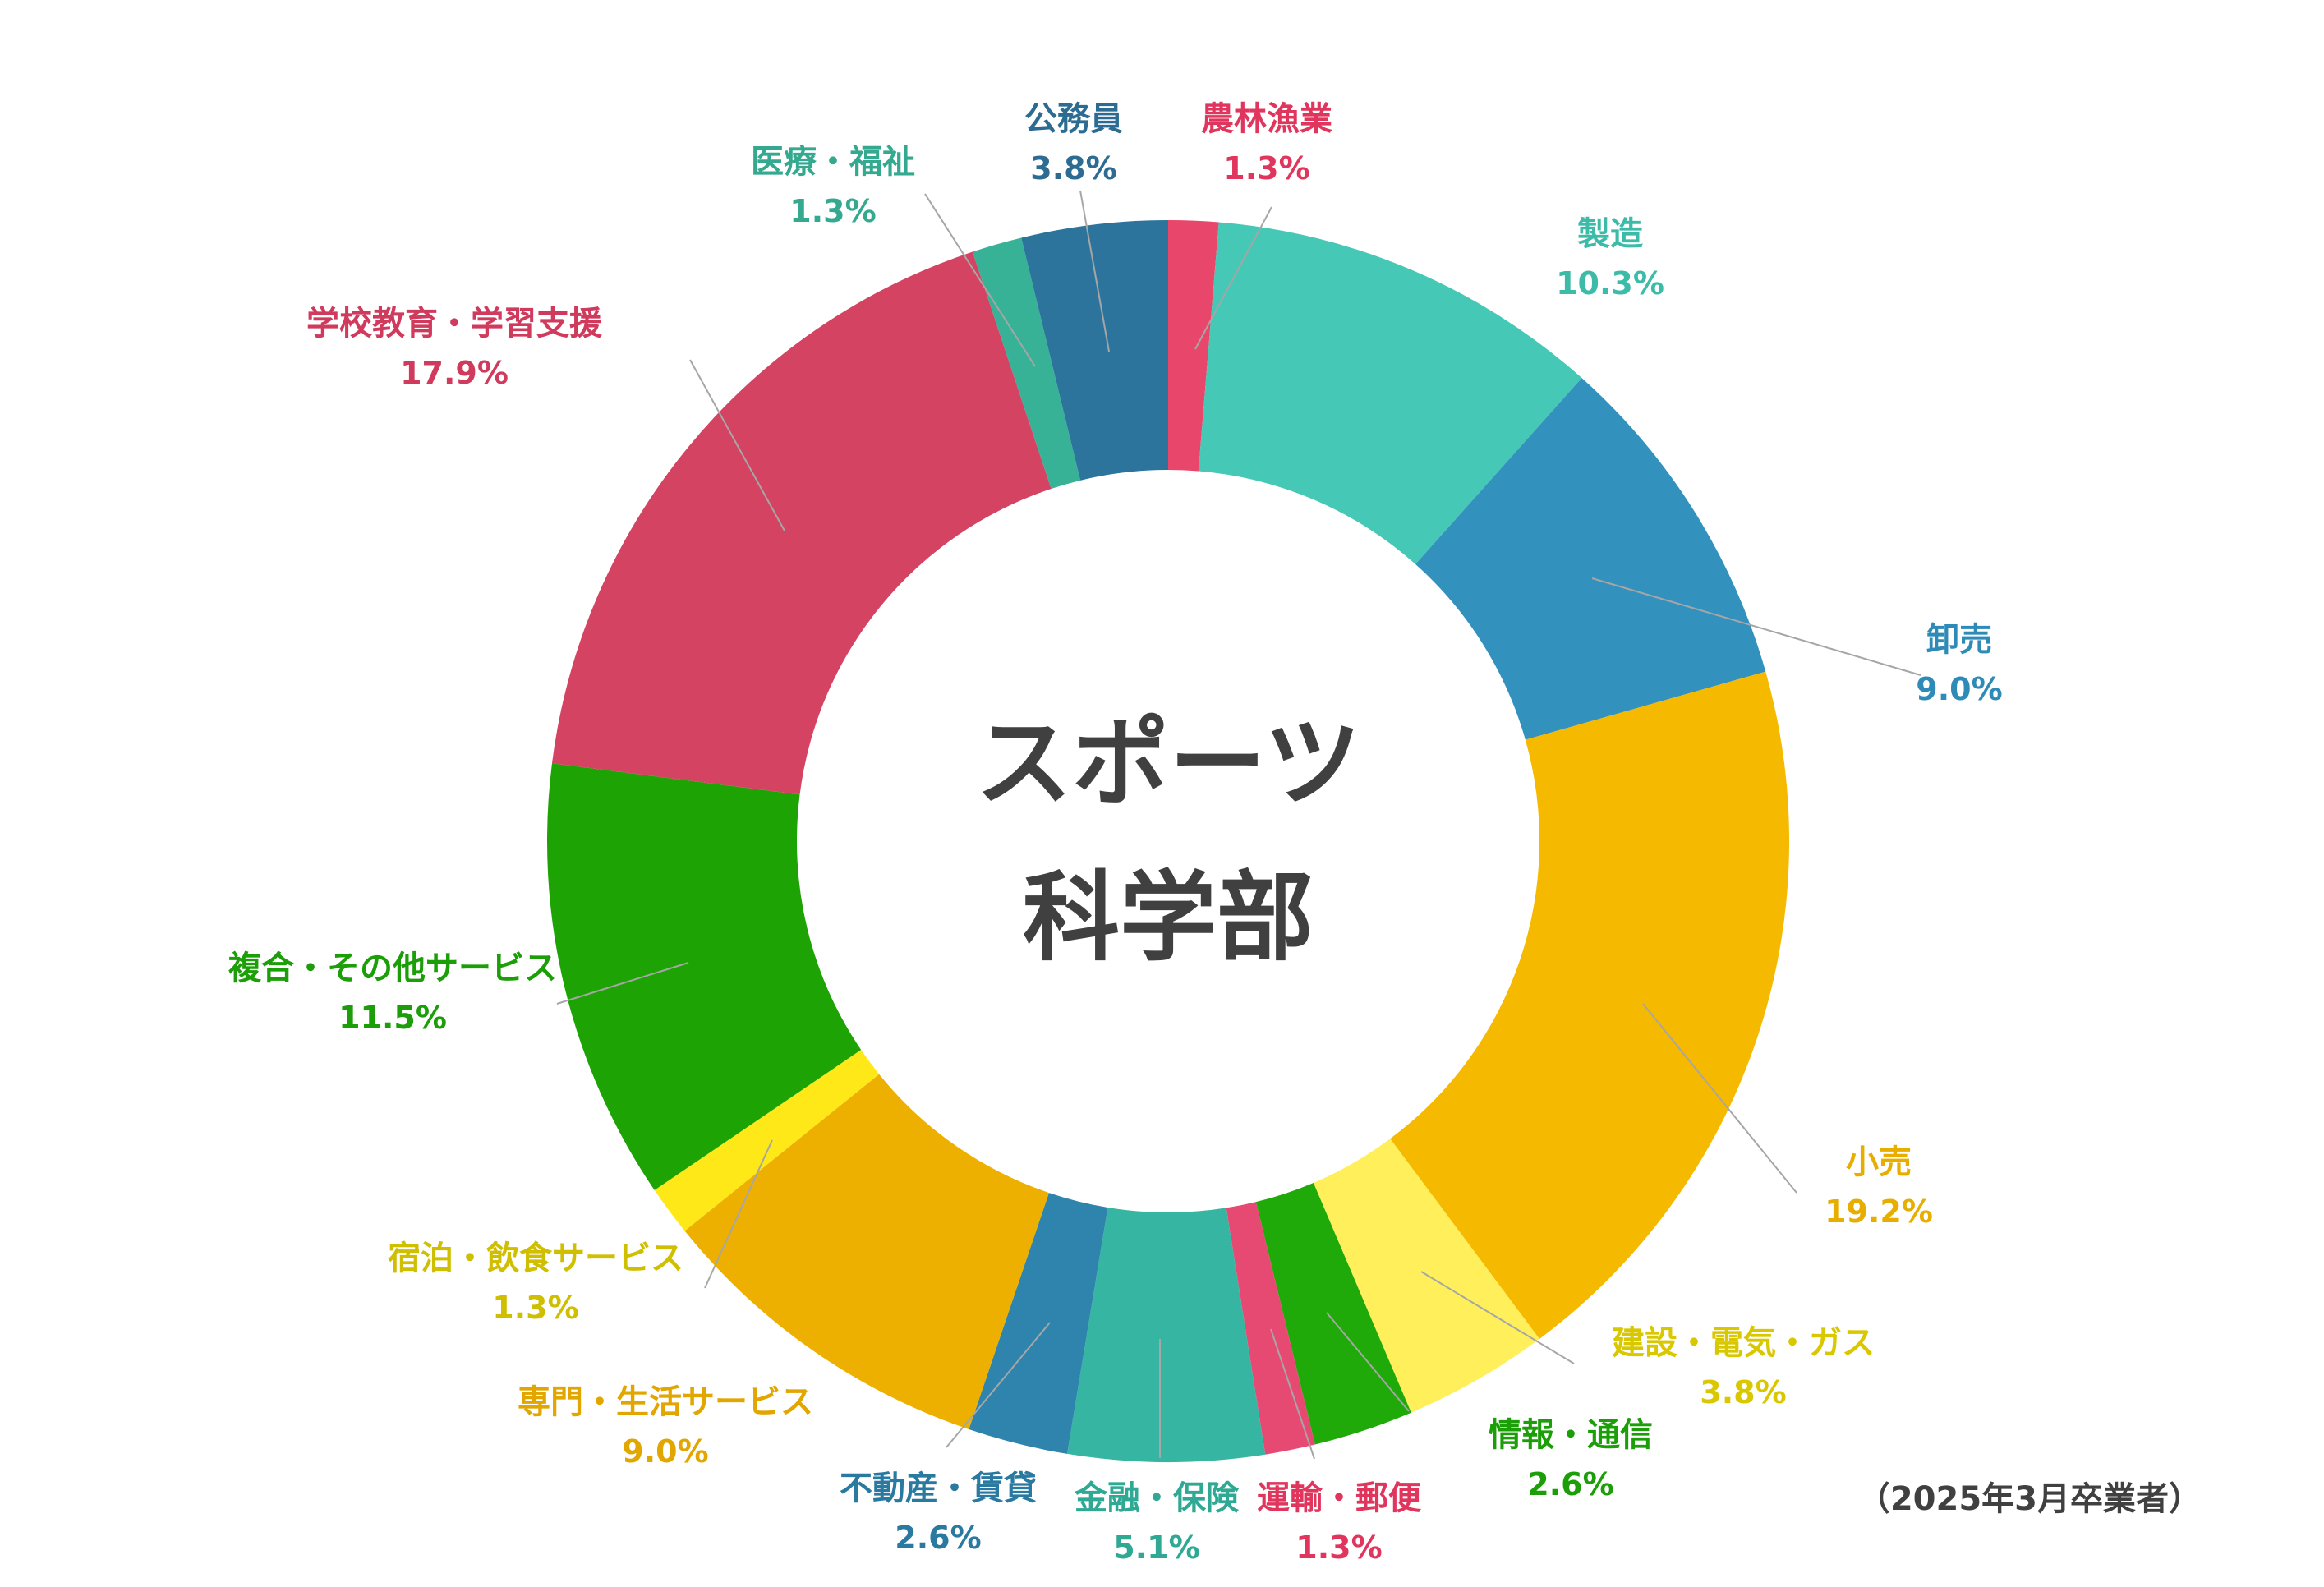 Image resolution: width=2324 pixels, height=1587 pixels. I want to click on slice-label-name-1: 農林漁業, so click(1266, 119).